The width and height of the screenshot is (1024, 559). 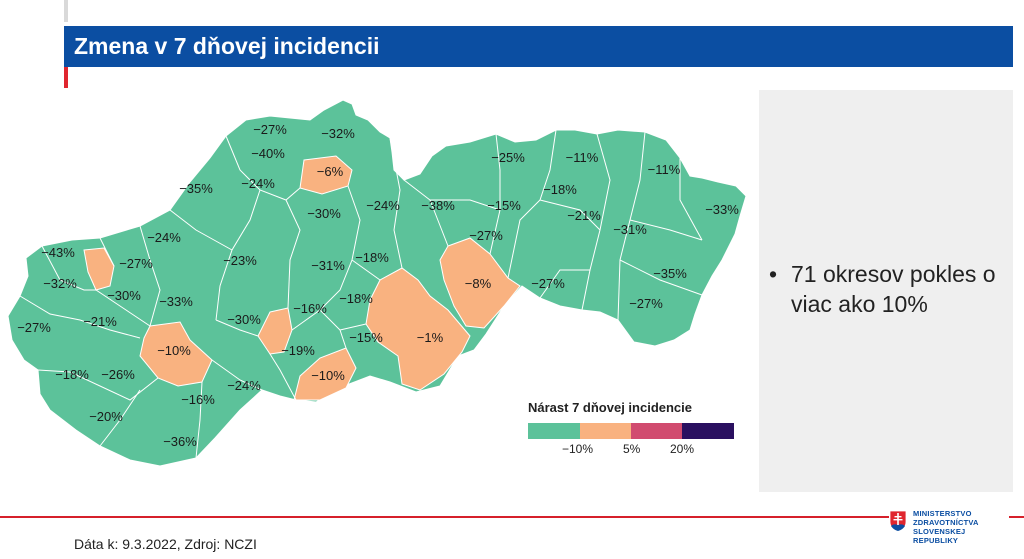 I want to click on district-value-label: −23%, so click(x=240, y=260).